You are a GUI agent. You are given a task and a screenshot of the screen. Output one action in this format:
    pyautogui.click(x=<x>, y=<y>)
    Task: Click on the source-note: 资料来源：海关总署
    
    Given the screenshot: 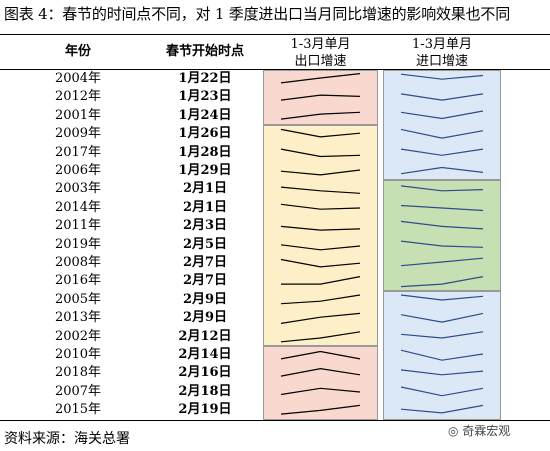 What is the action you would take?
    pyautogui.click(x=67, y=439)
    